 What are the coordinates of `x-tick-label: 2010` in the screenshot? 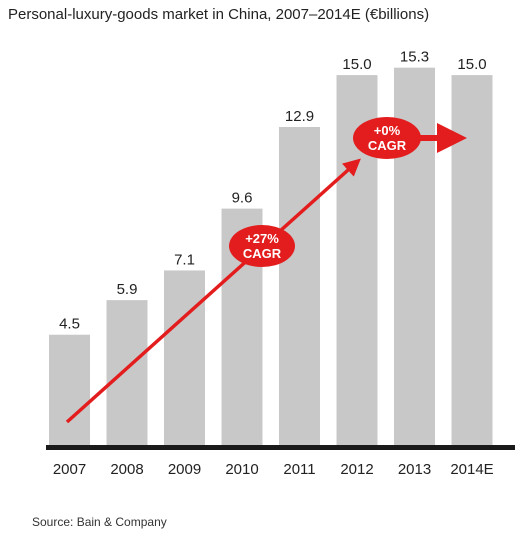 It's located at (241, 469).